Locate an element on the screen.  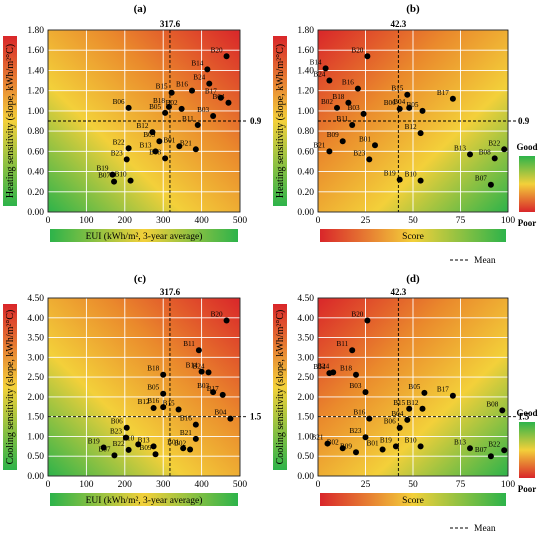
data-point-label: B19 is located at coordinates (386, 440).